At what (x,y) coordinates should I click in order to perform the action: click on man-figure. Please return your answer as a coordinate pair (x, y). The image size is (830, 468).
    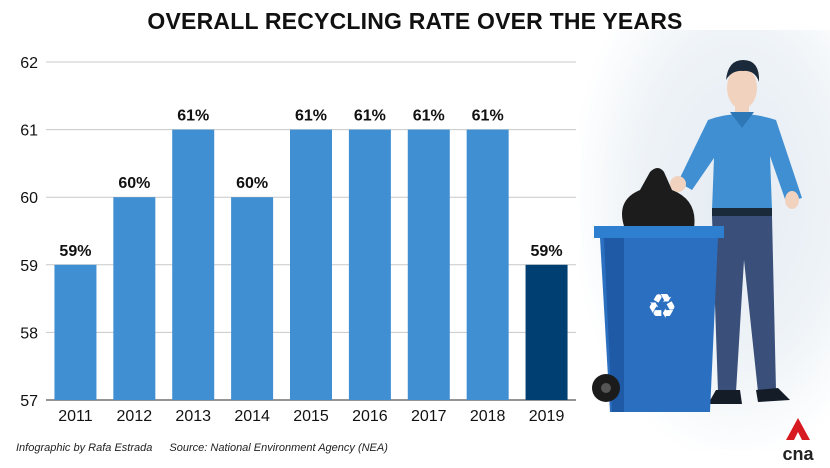
    Looking at the image, I should click on (736, 232).